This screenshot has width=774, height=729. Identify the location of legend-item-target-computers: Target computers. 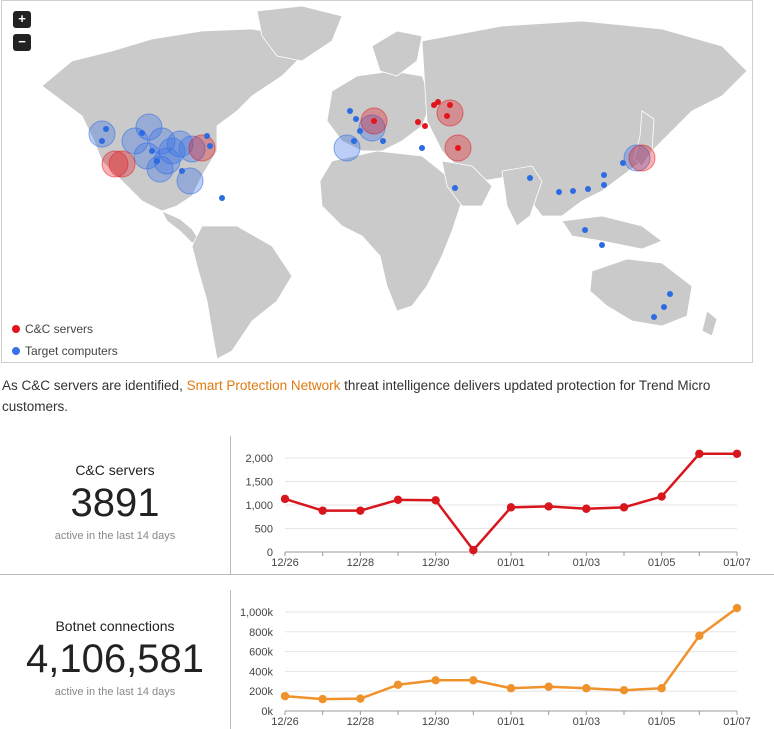
(65, 351).